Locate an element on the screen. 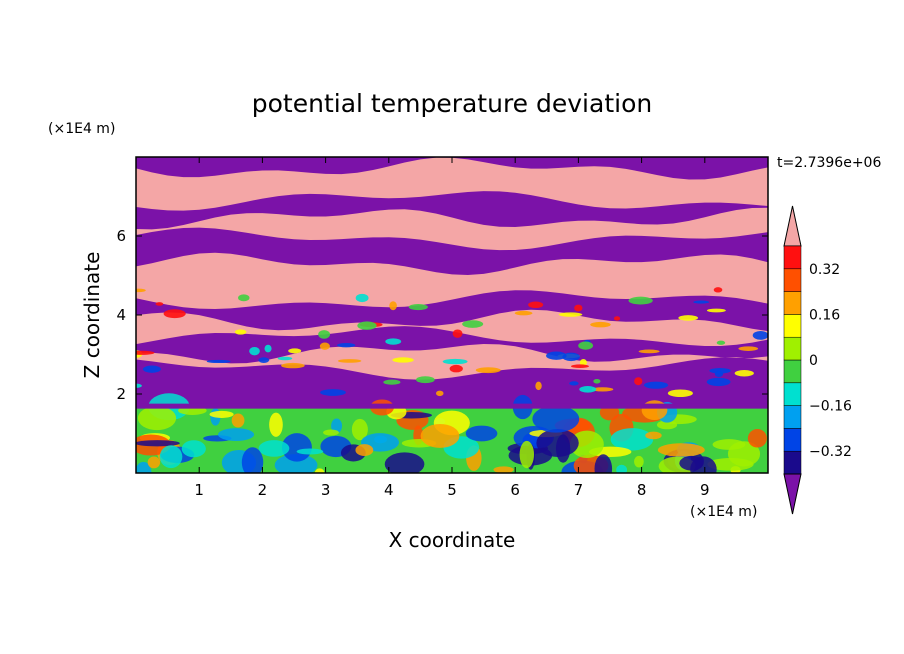  colorbar-tick-label: −0.32 is located at coordinates (830, 452).